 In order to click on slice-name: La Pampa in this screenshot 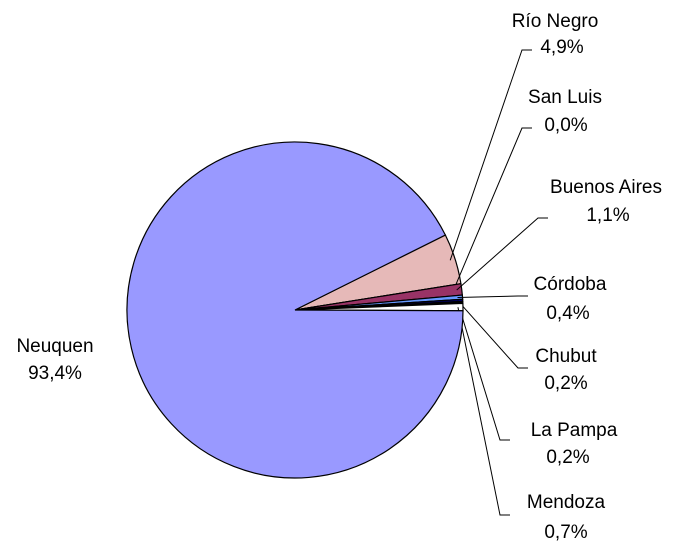, I will do `click(574, 430)`.